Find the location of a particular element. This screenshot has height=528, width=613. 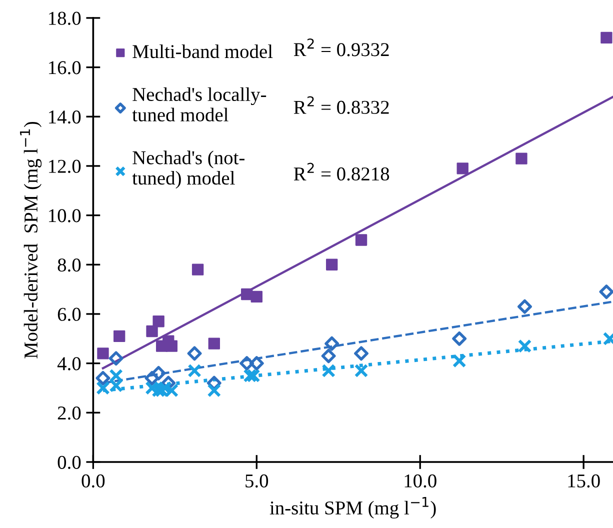

x-tick-label: 15.0 is located at coordinates (584, 481).